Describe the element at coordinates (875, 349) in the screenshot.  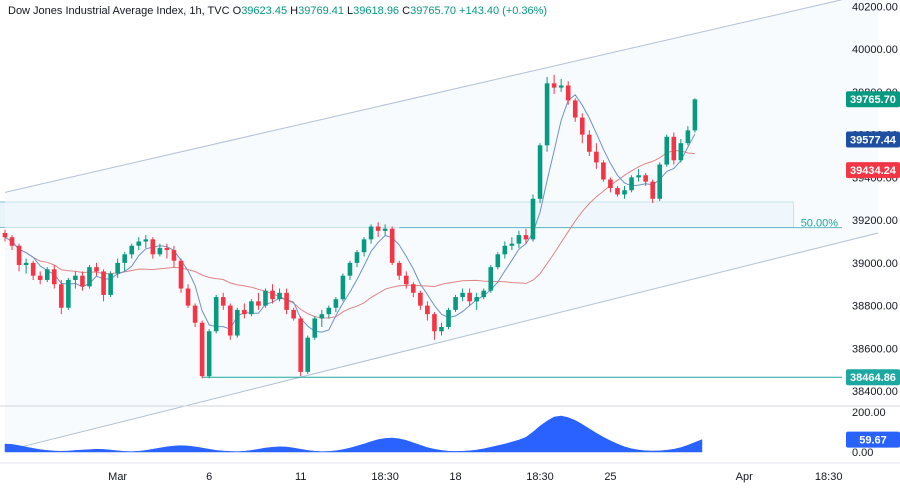
I see `y-axis-tick-label: 38600.00` at that location.